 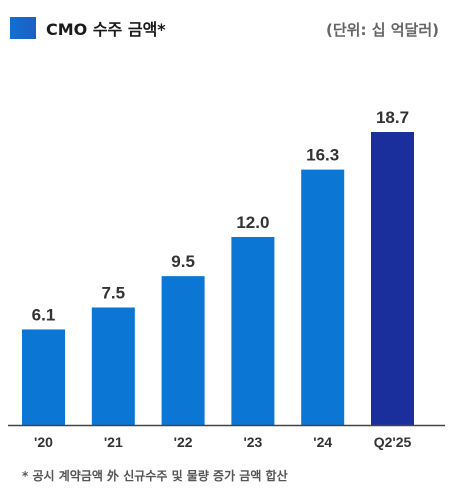 I want to click on legend-swatch, so click(x=23, y=28).